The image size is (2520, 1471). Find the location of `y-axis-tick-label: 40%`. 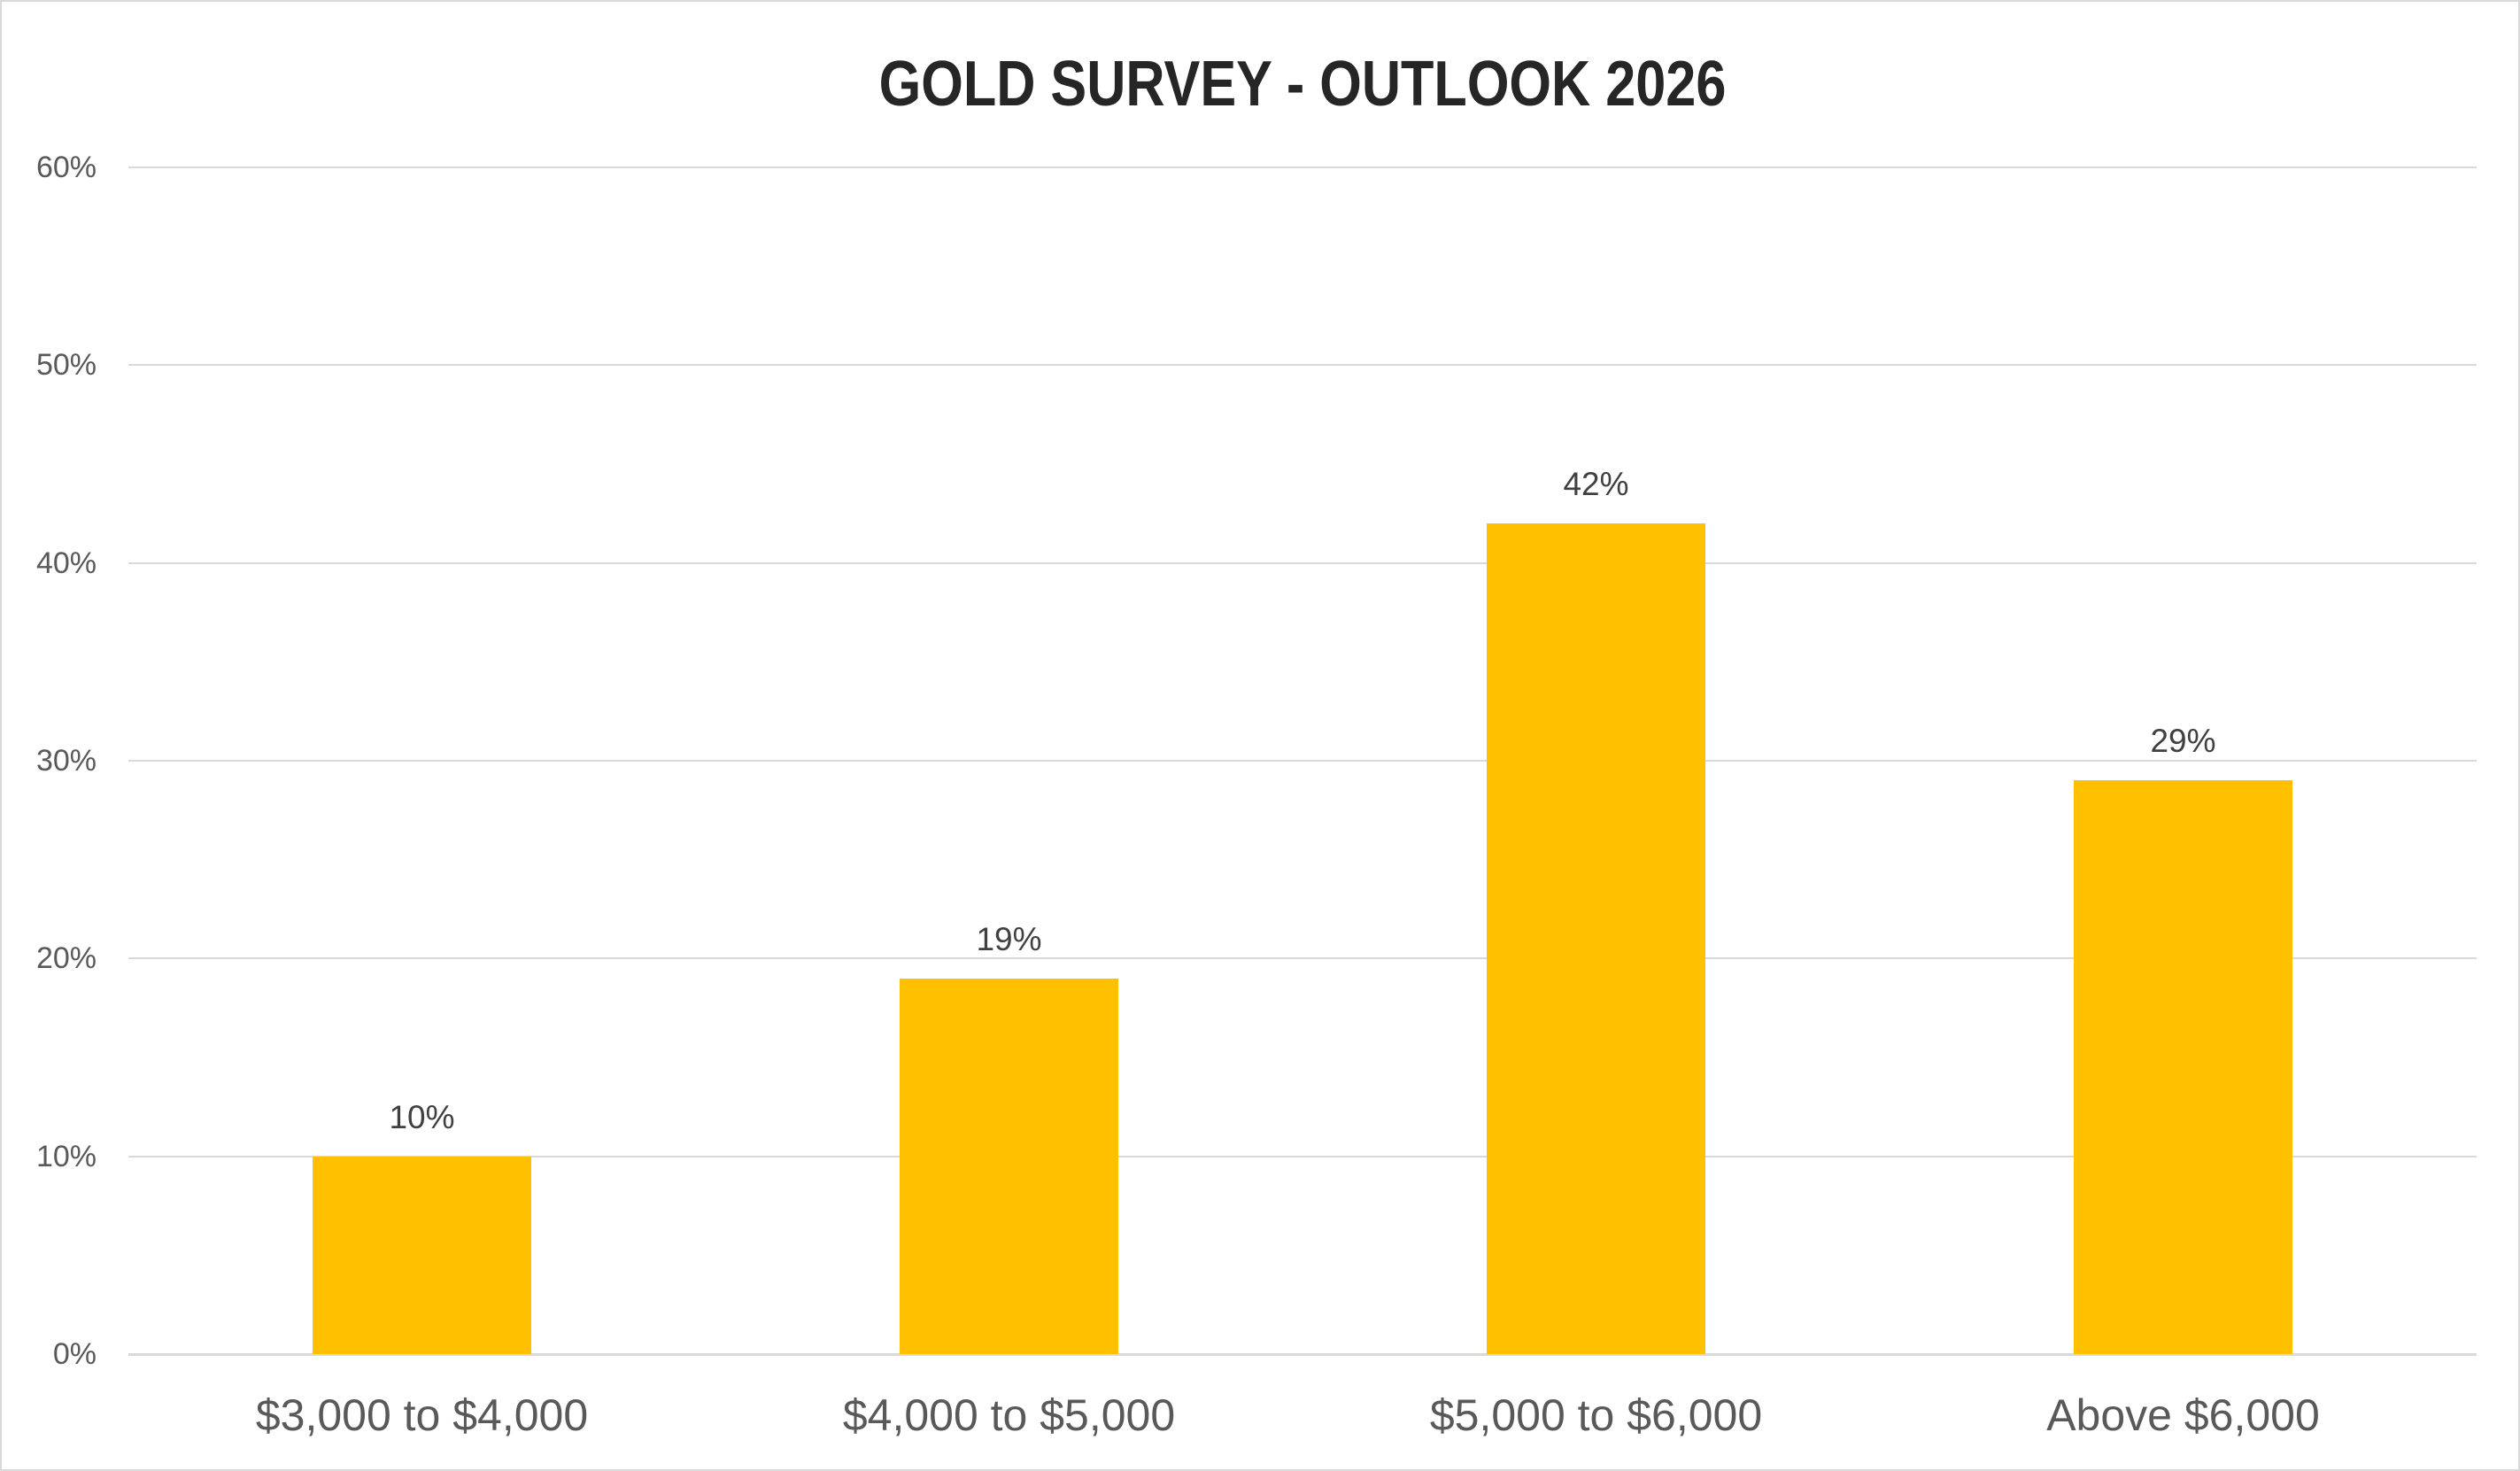

y-axis-tick-label: 40% is located at coordinates (66, 563).